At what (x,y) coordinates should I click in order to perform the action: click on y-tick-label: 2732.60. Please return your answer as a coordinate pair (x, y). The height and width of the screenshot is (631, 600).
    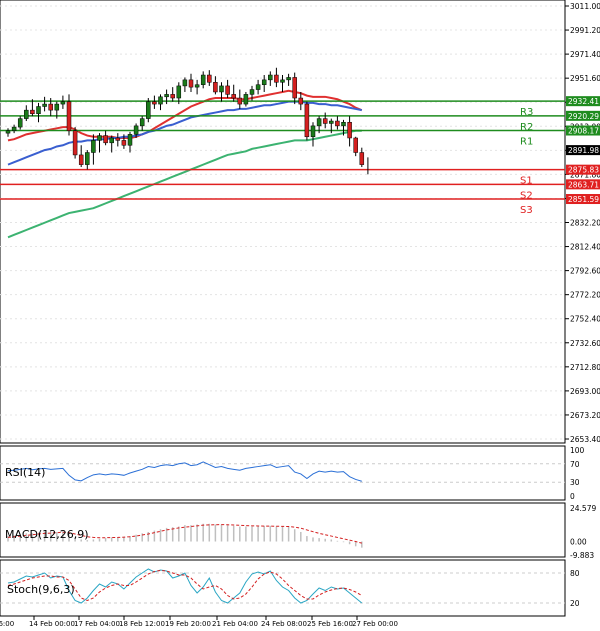
    Looking at the image, I should click on (585, 343).